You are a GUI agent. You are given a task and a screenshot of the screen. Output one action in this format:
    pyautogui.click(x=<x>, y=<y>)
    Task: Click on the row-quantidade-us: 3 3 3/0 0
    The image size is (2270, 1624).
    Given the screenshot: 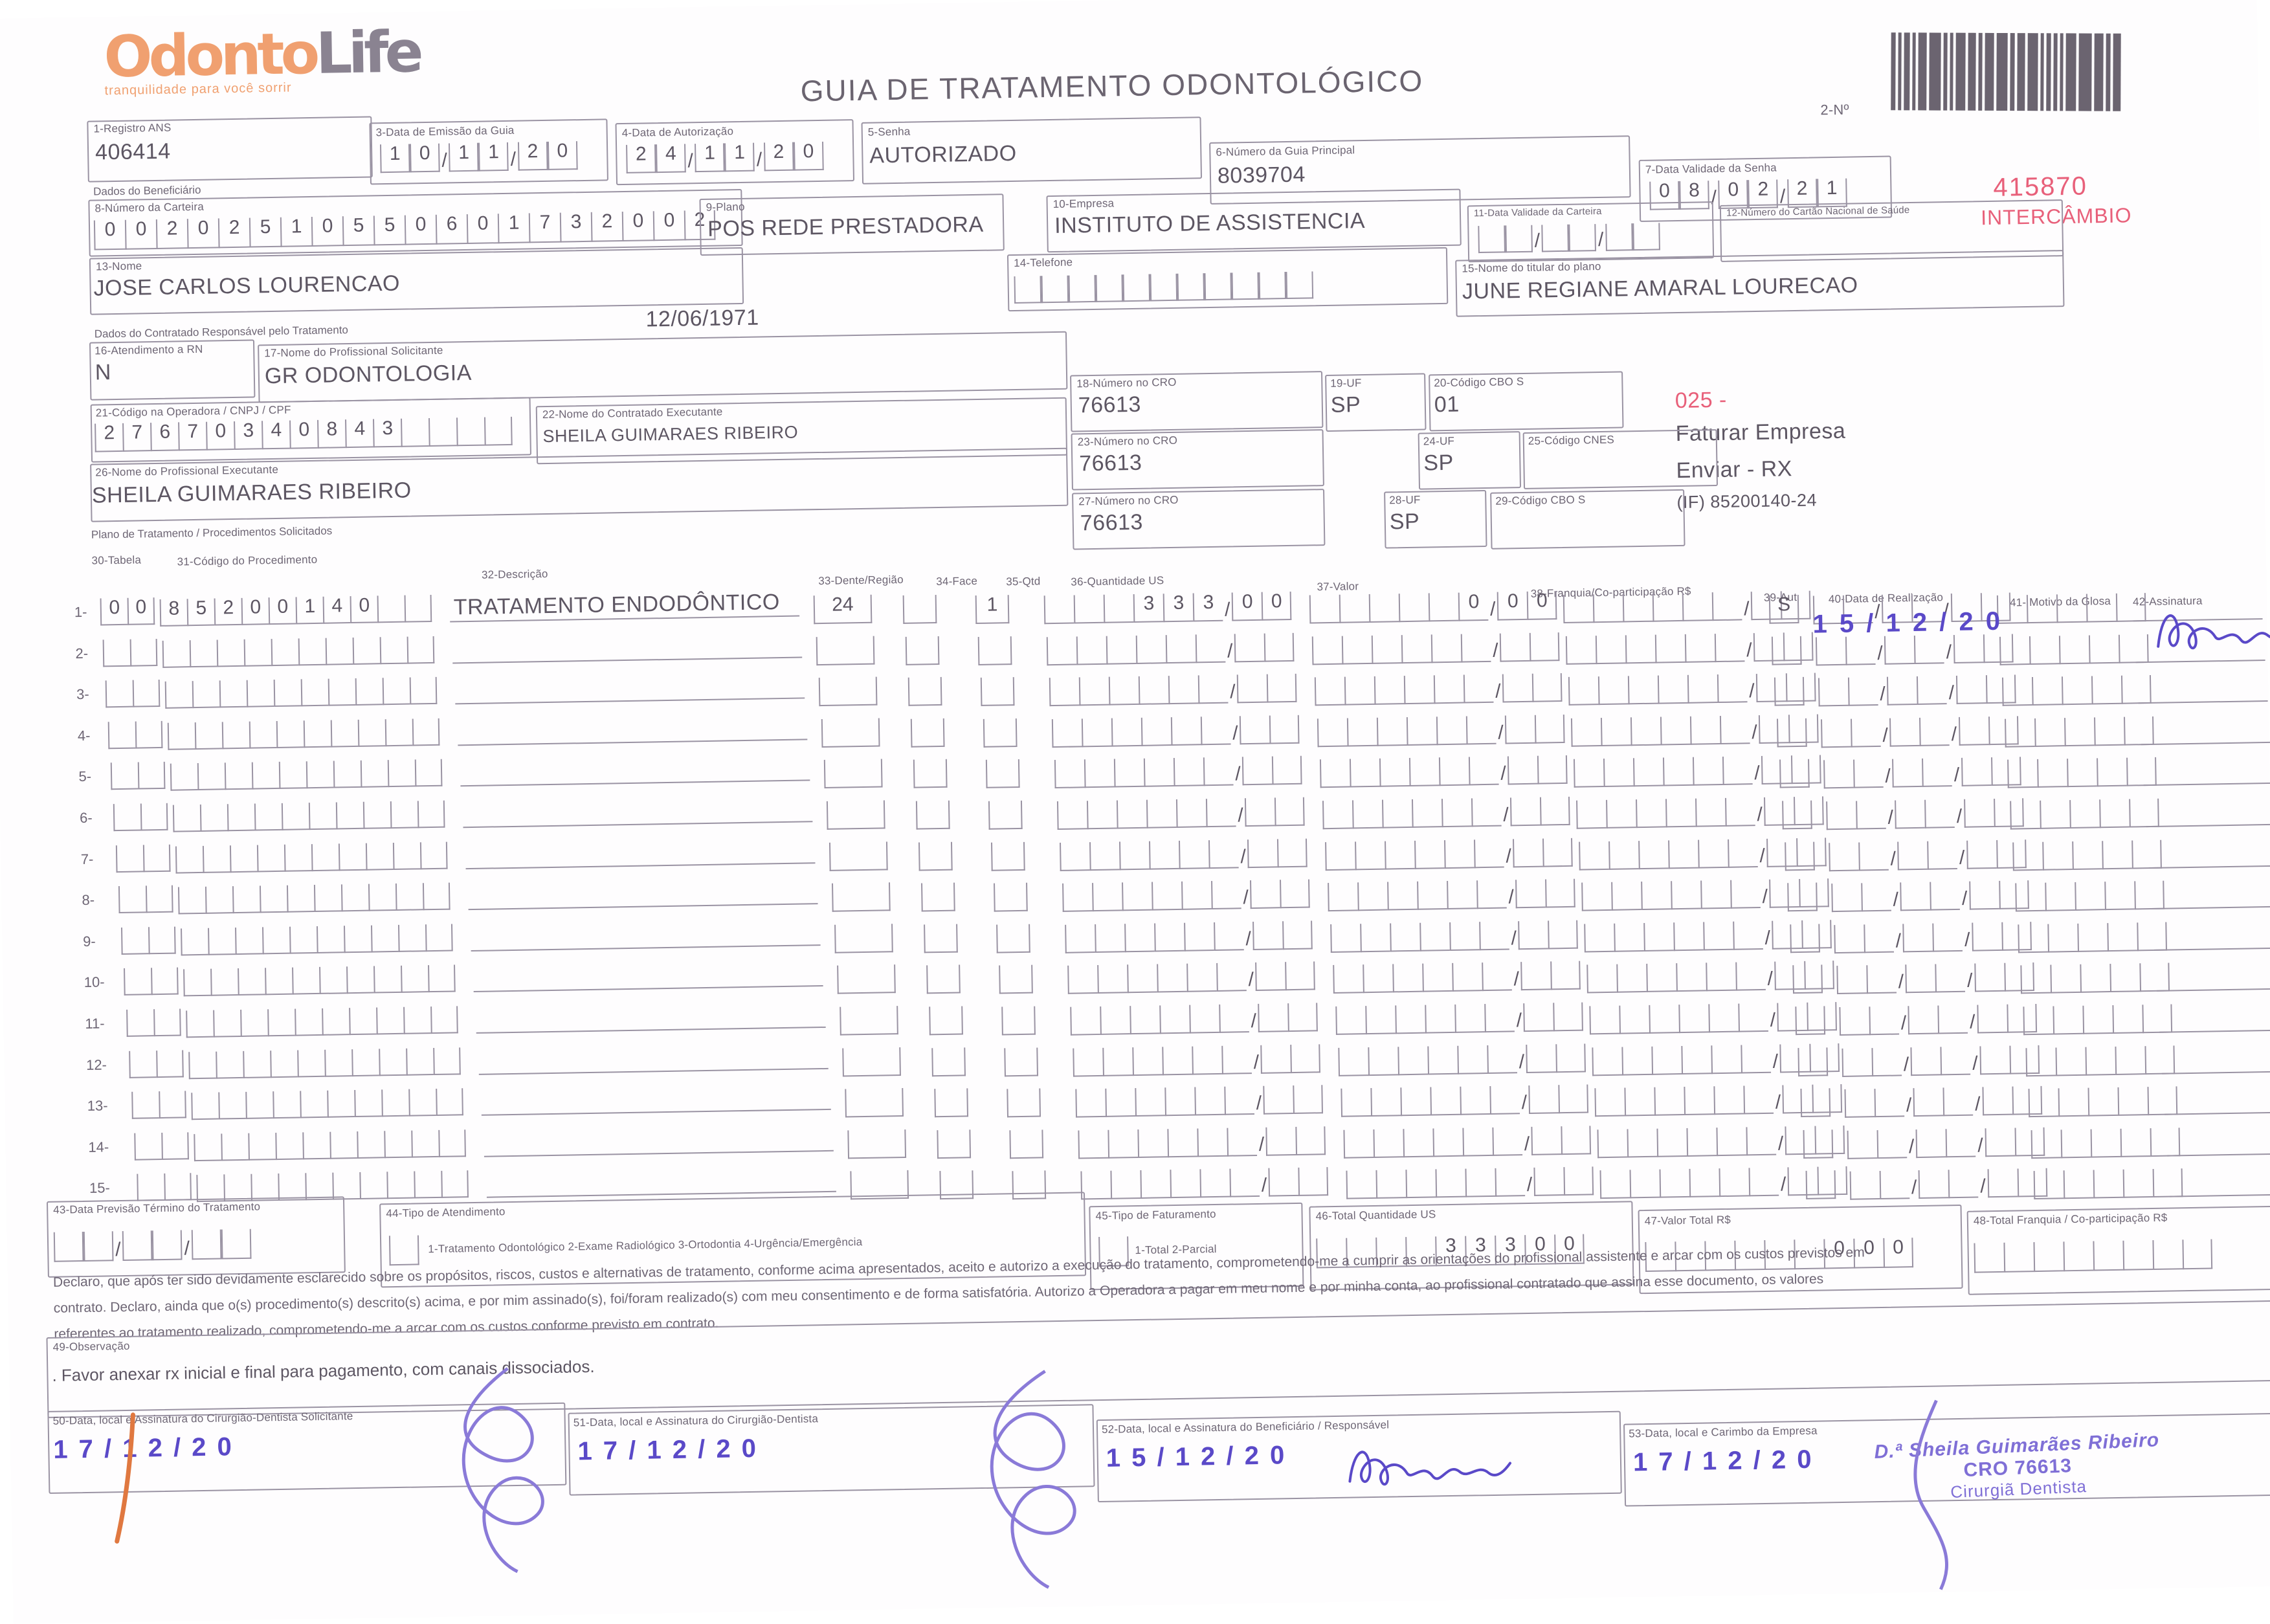 What is the action you would take?
    pyautogui.click(x=1167, y=608)
    